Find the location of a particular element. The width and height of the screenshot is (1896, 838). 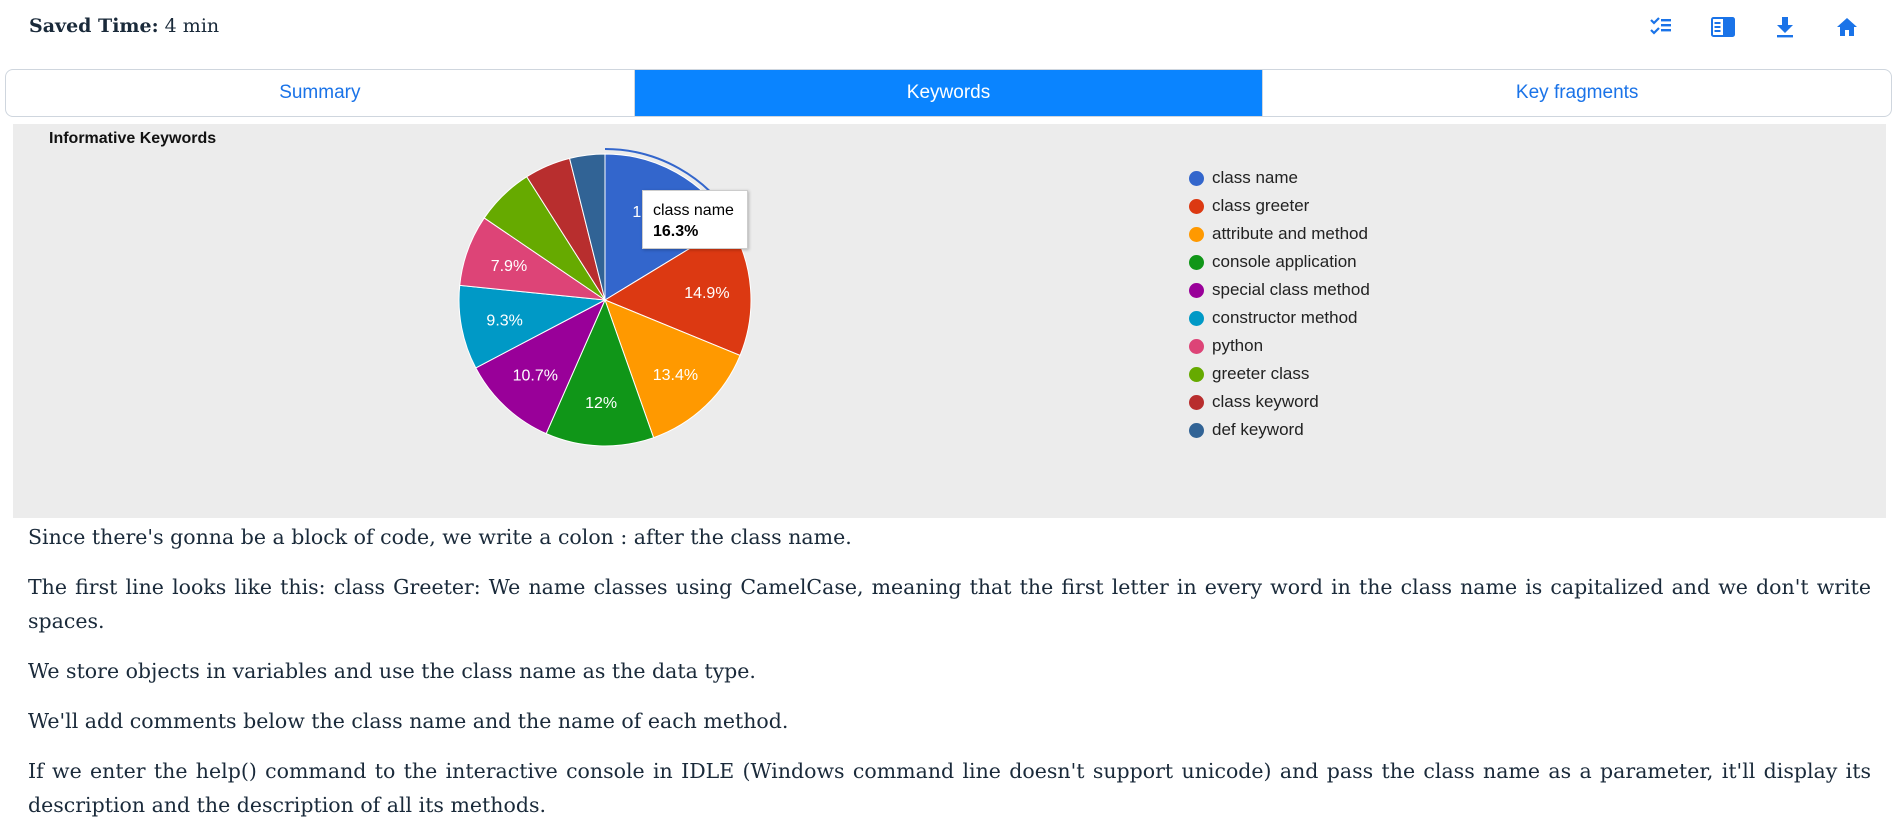

top-bar: Saved Time: 4 min is located at coordinates (948, 27).